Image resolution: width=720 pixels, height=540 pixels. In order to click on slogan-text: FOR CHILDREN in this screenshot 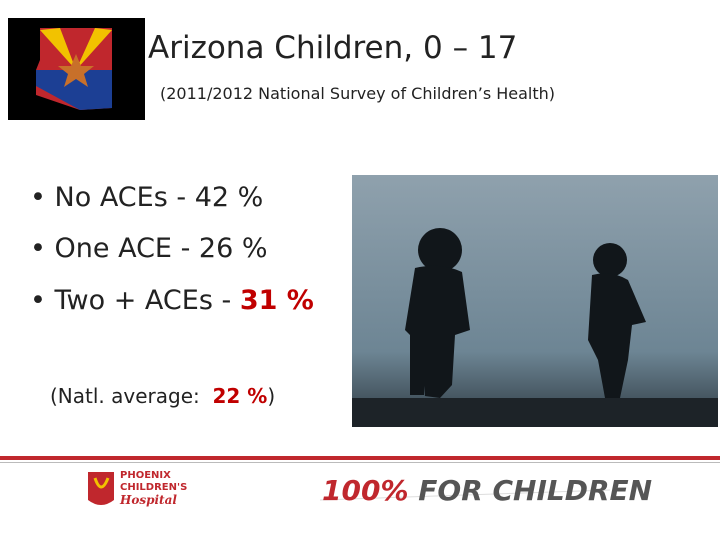, I will do `click(535, 490)`.